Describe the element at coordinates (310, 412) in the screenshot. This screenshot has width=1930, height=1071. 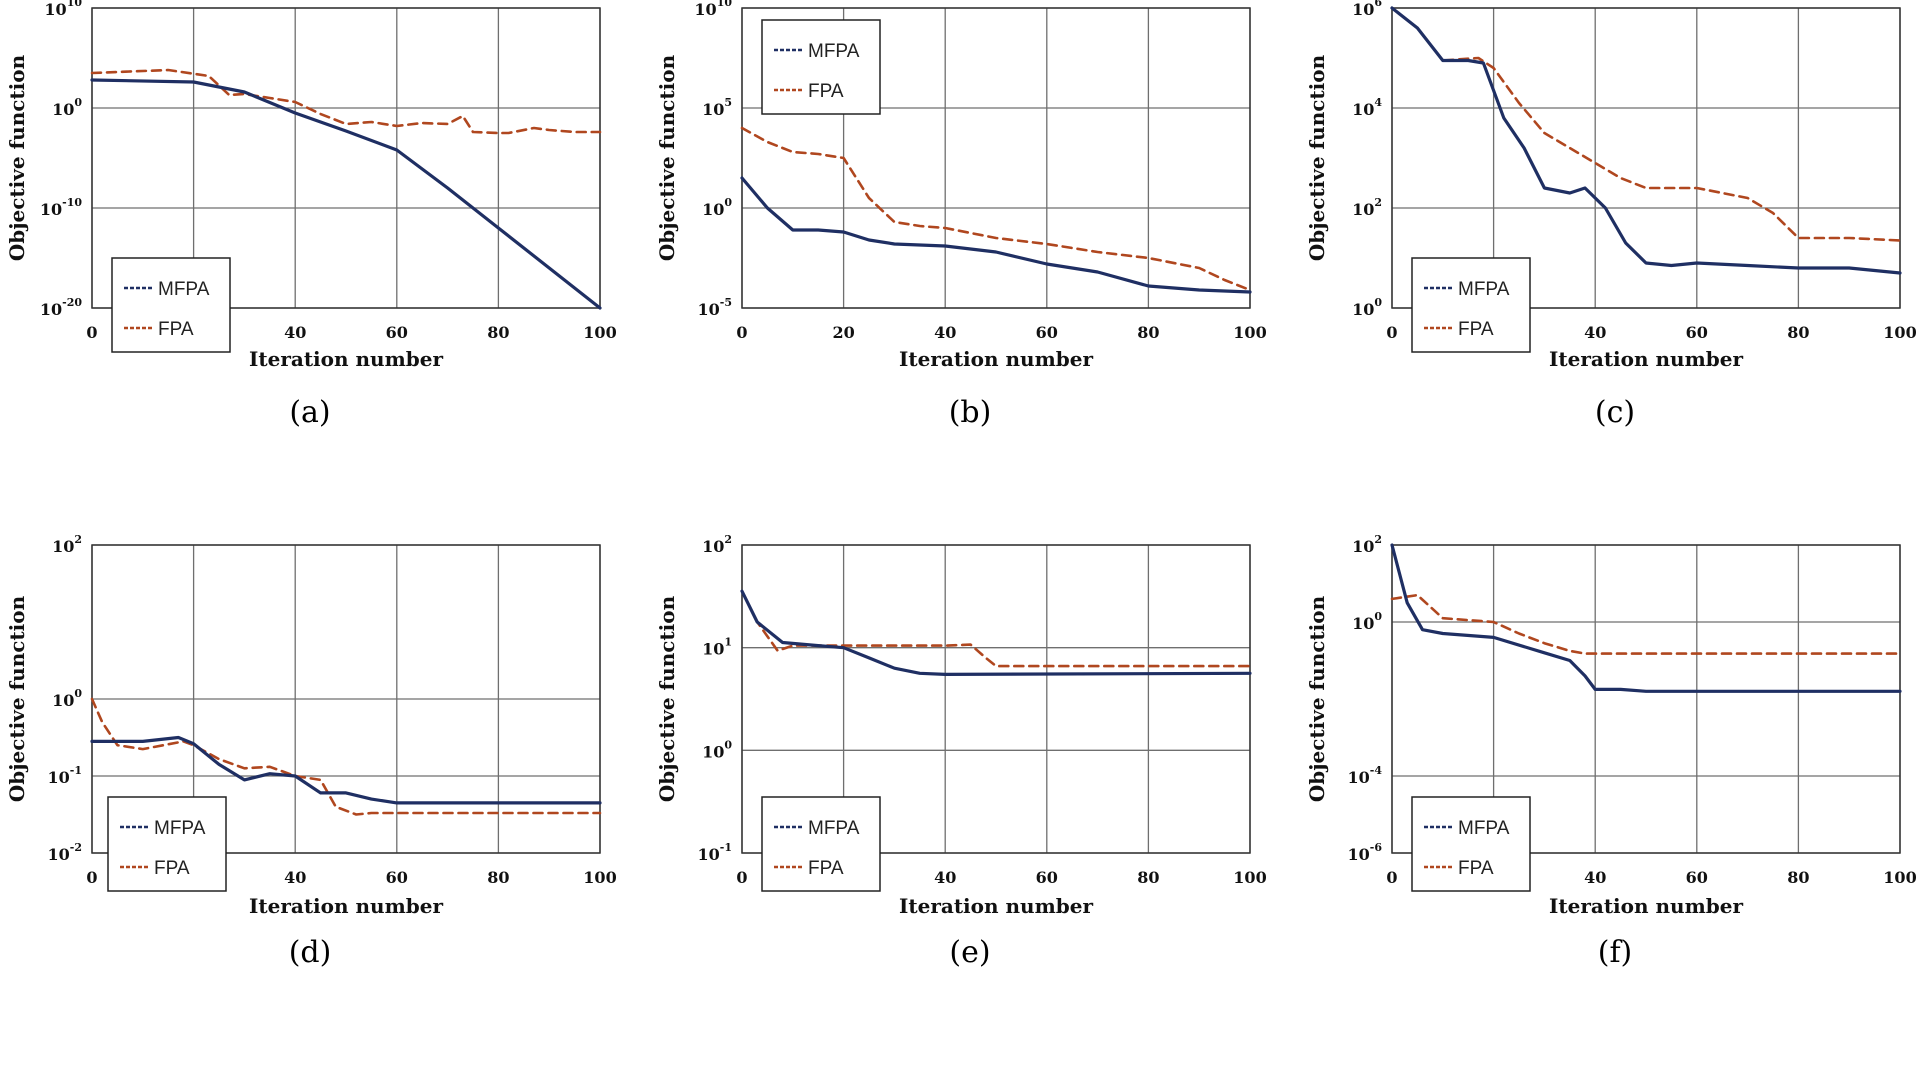
I see `caption: (a)` at that location.